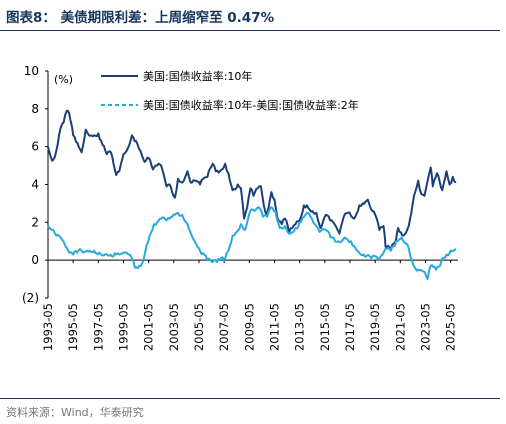 This screenshot has height=424, width=506. I want to click on legend-label: 美国:国债收益率:10年-美国:国债收益率:2年, so click(251, 105).